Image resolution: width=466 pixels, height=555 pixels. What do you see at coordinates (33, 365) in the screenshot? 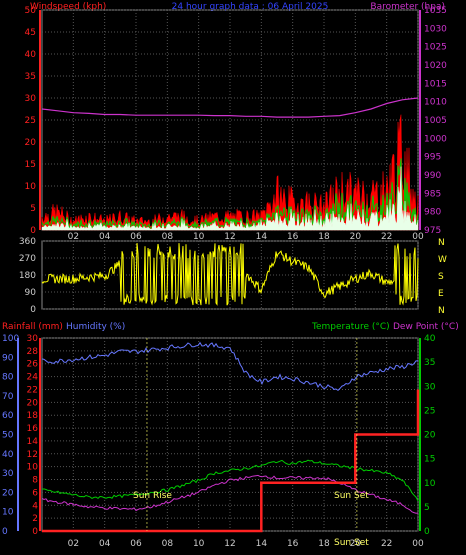
I see `rain-tick-26: 26` at bounding box center [33, 365].